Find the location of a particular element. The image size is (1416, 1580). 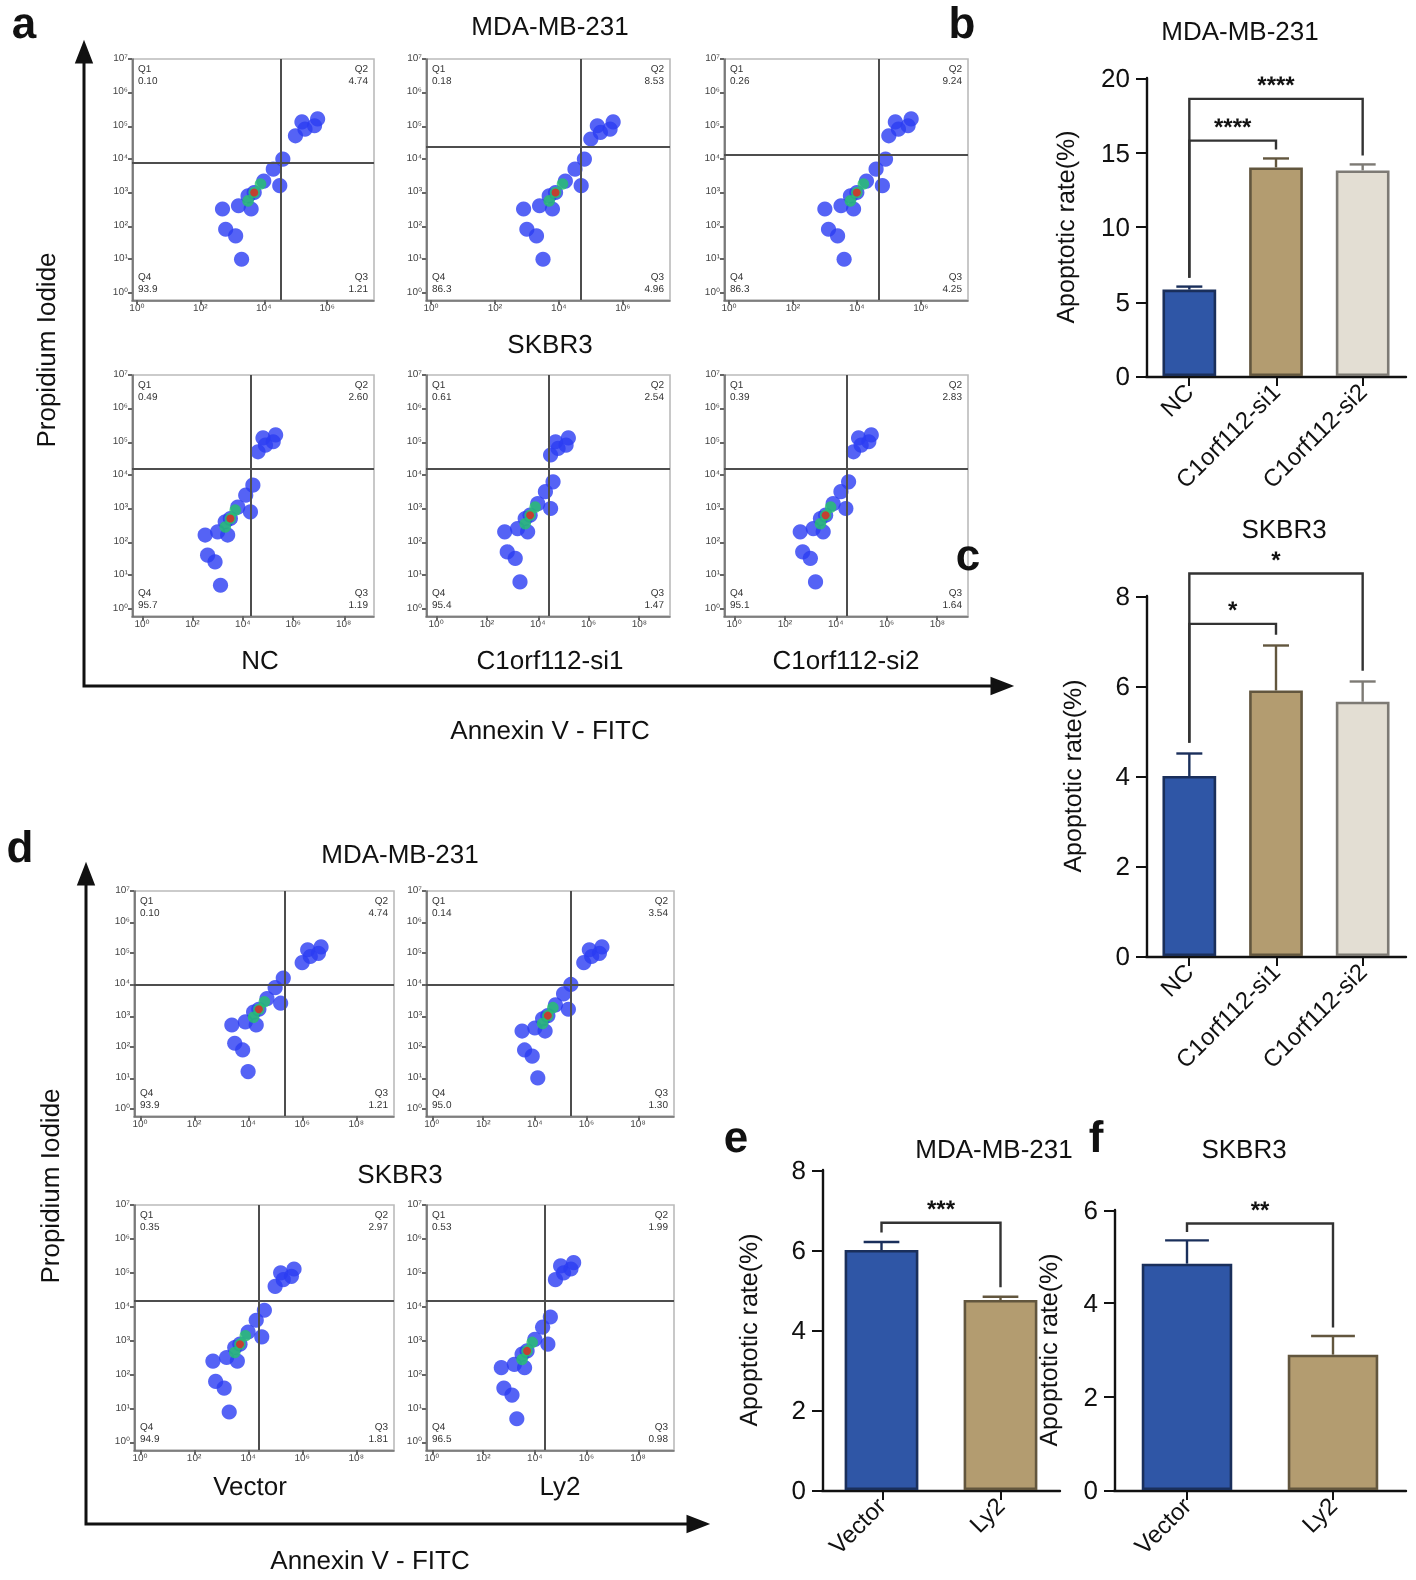

annotation: c is located at coordinates (968, 556).